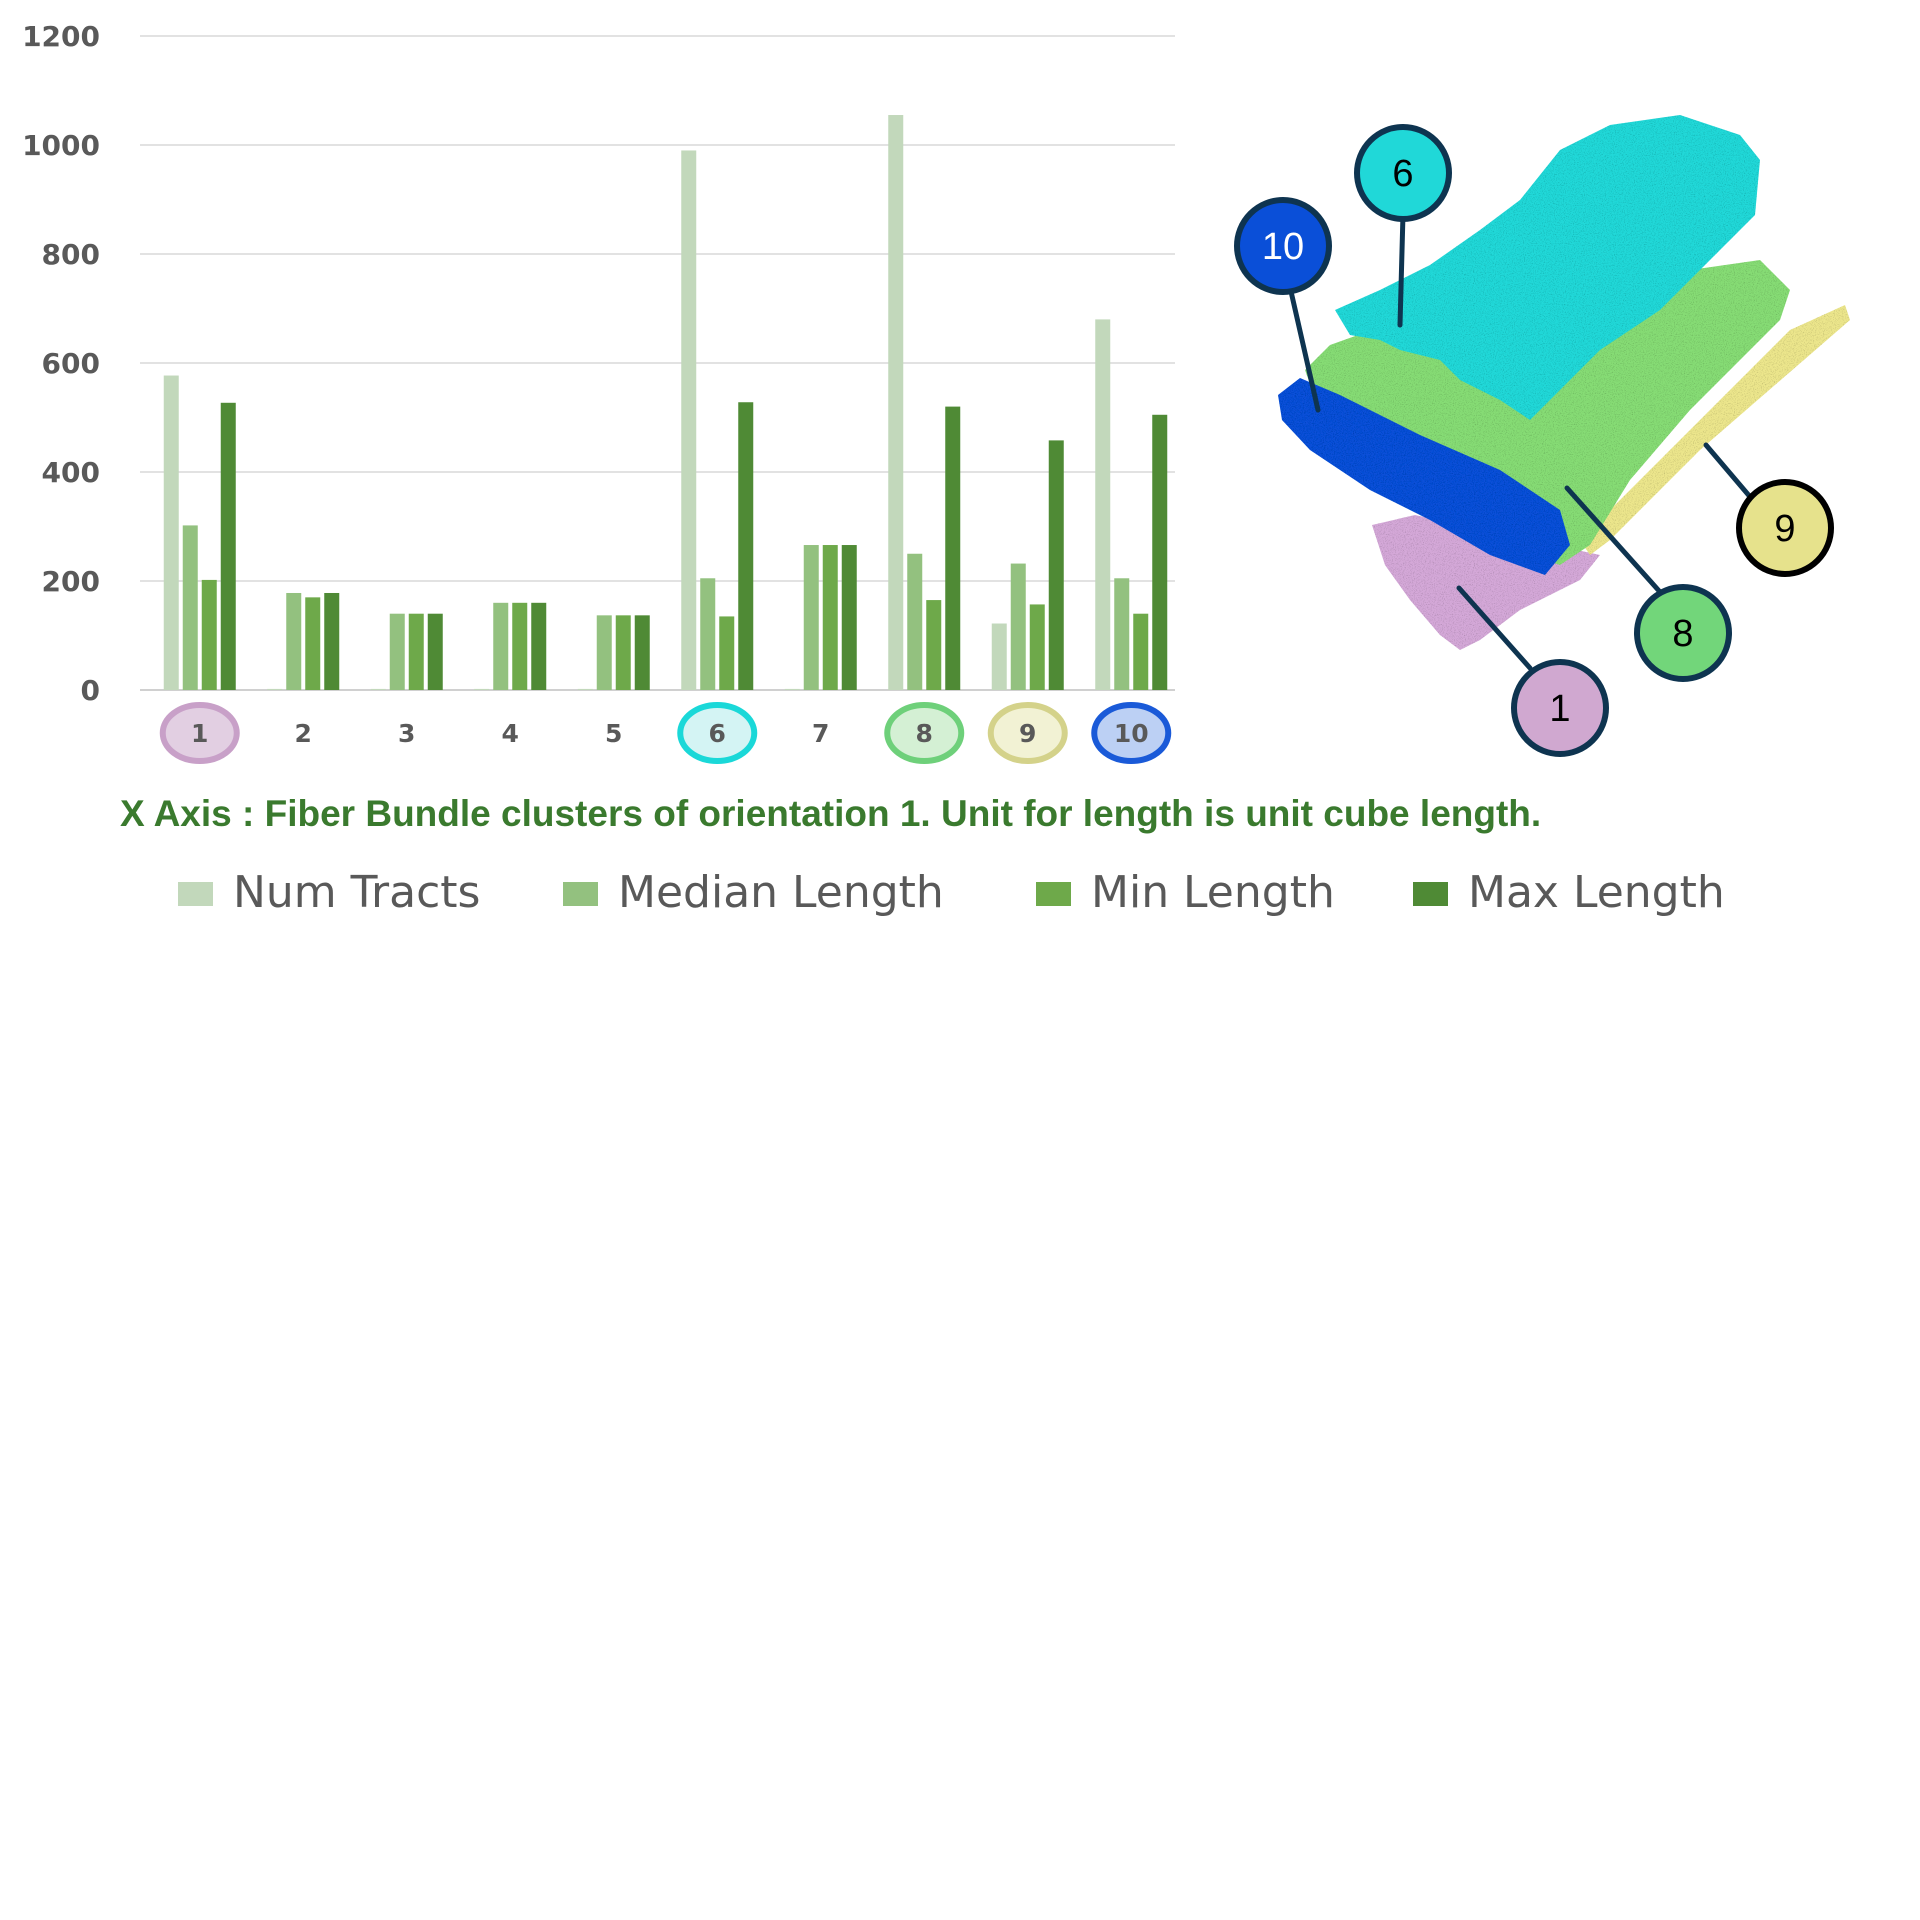 This screenshot has width=1920, height=1920. I want to click on cluster-6-layer, so click(1547, 267).